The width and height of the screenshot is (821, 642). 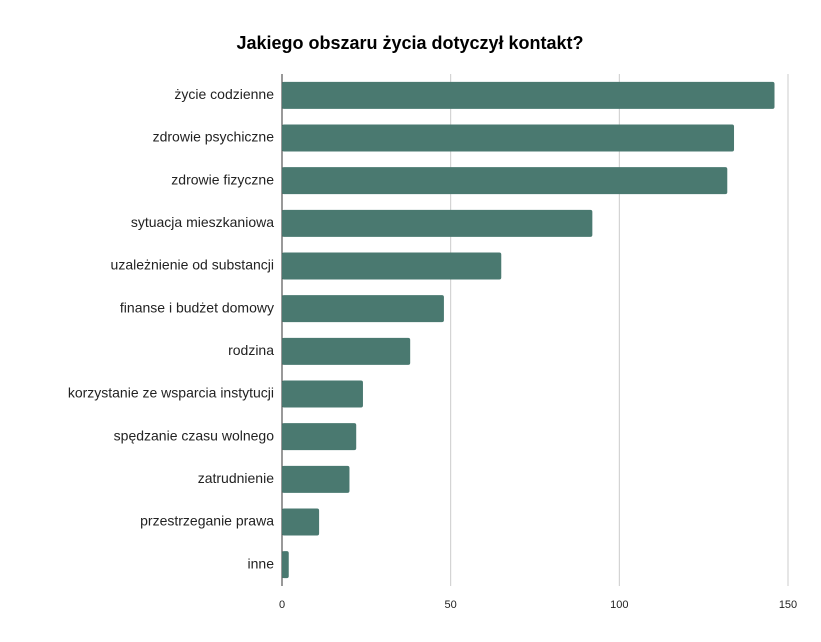 What do you see at coordinates (222, 179) in the screenshot?
I see `y-tick-label: zdrowie fizyczne` at bounding box center [222, 179].